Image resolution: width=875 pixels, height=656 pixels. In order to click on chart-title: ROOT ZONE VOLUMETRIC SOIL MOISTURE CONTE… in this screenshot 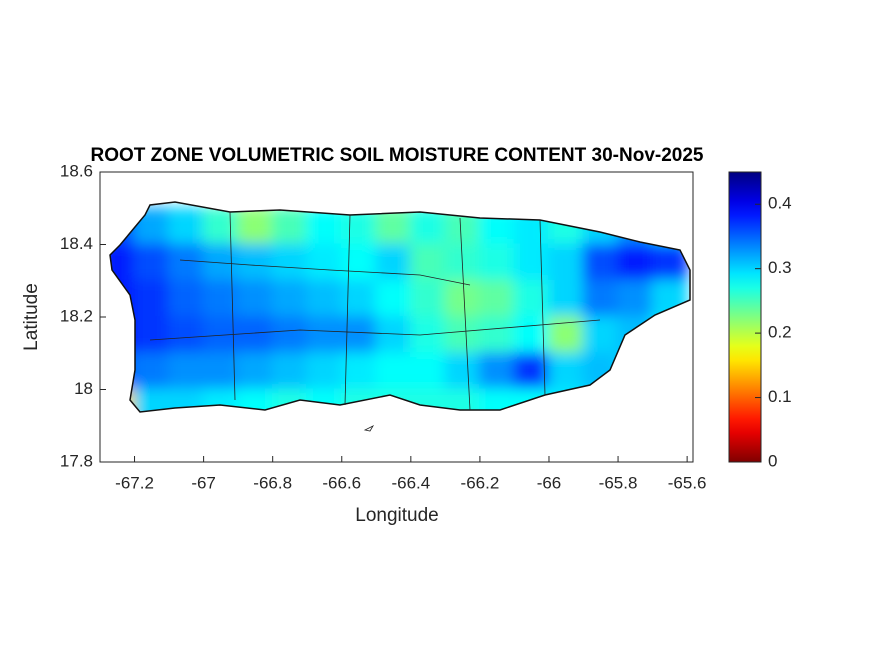, I will do `click(397, 155)`.